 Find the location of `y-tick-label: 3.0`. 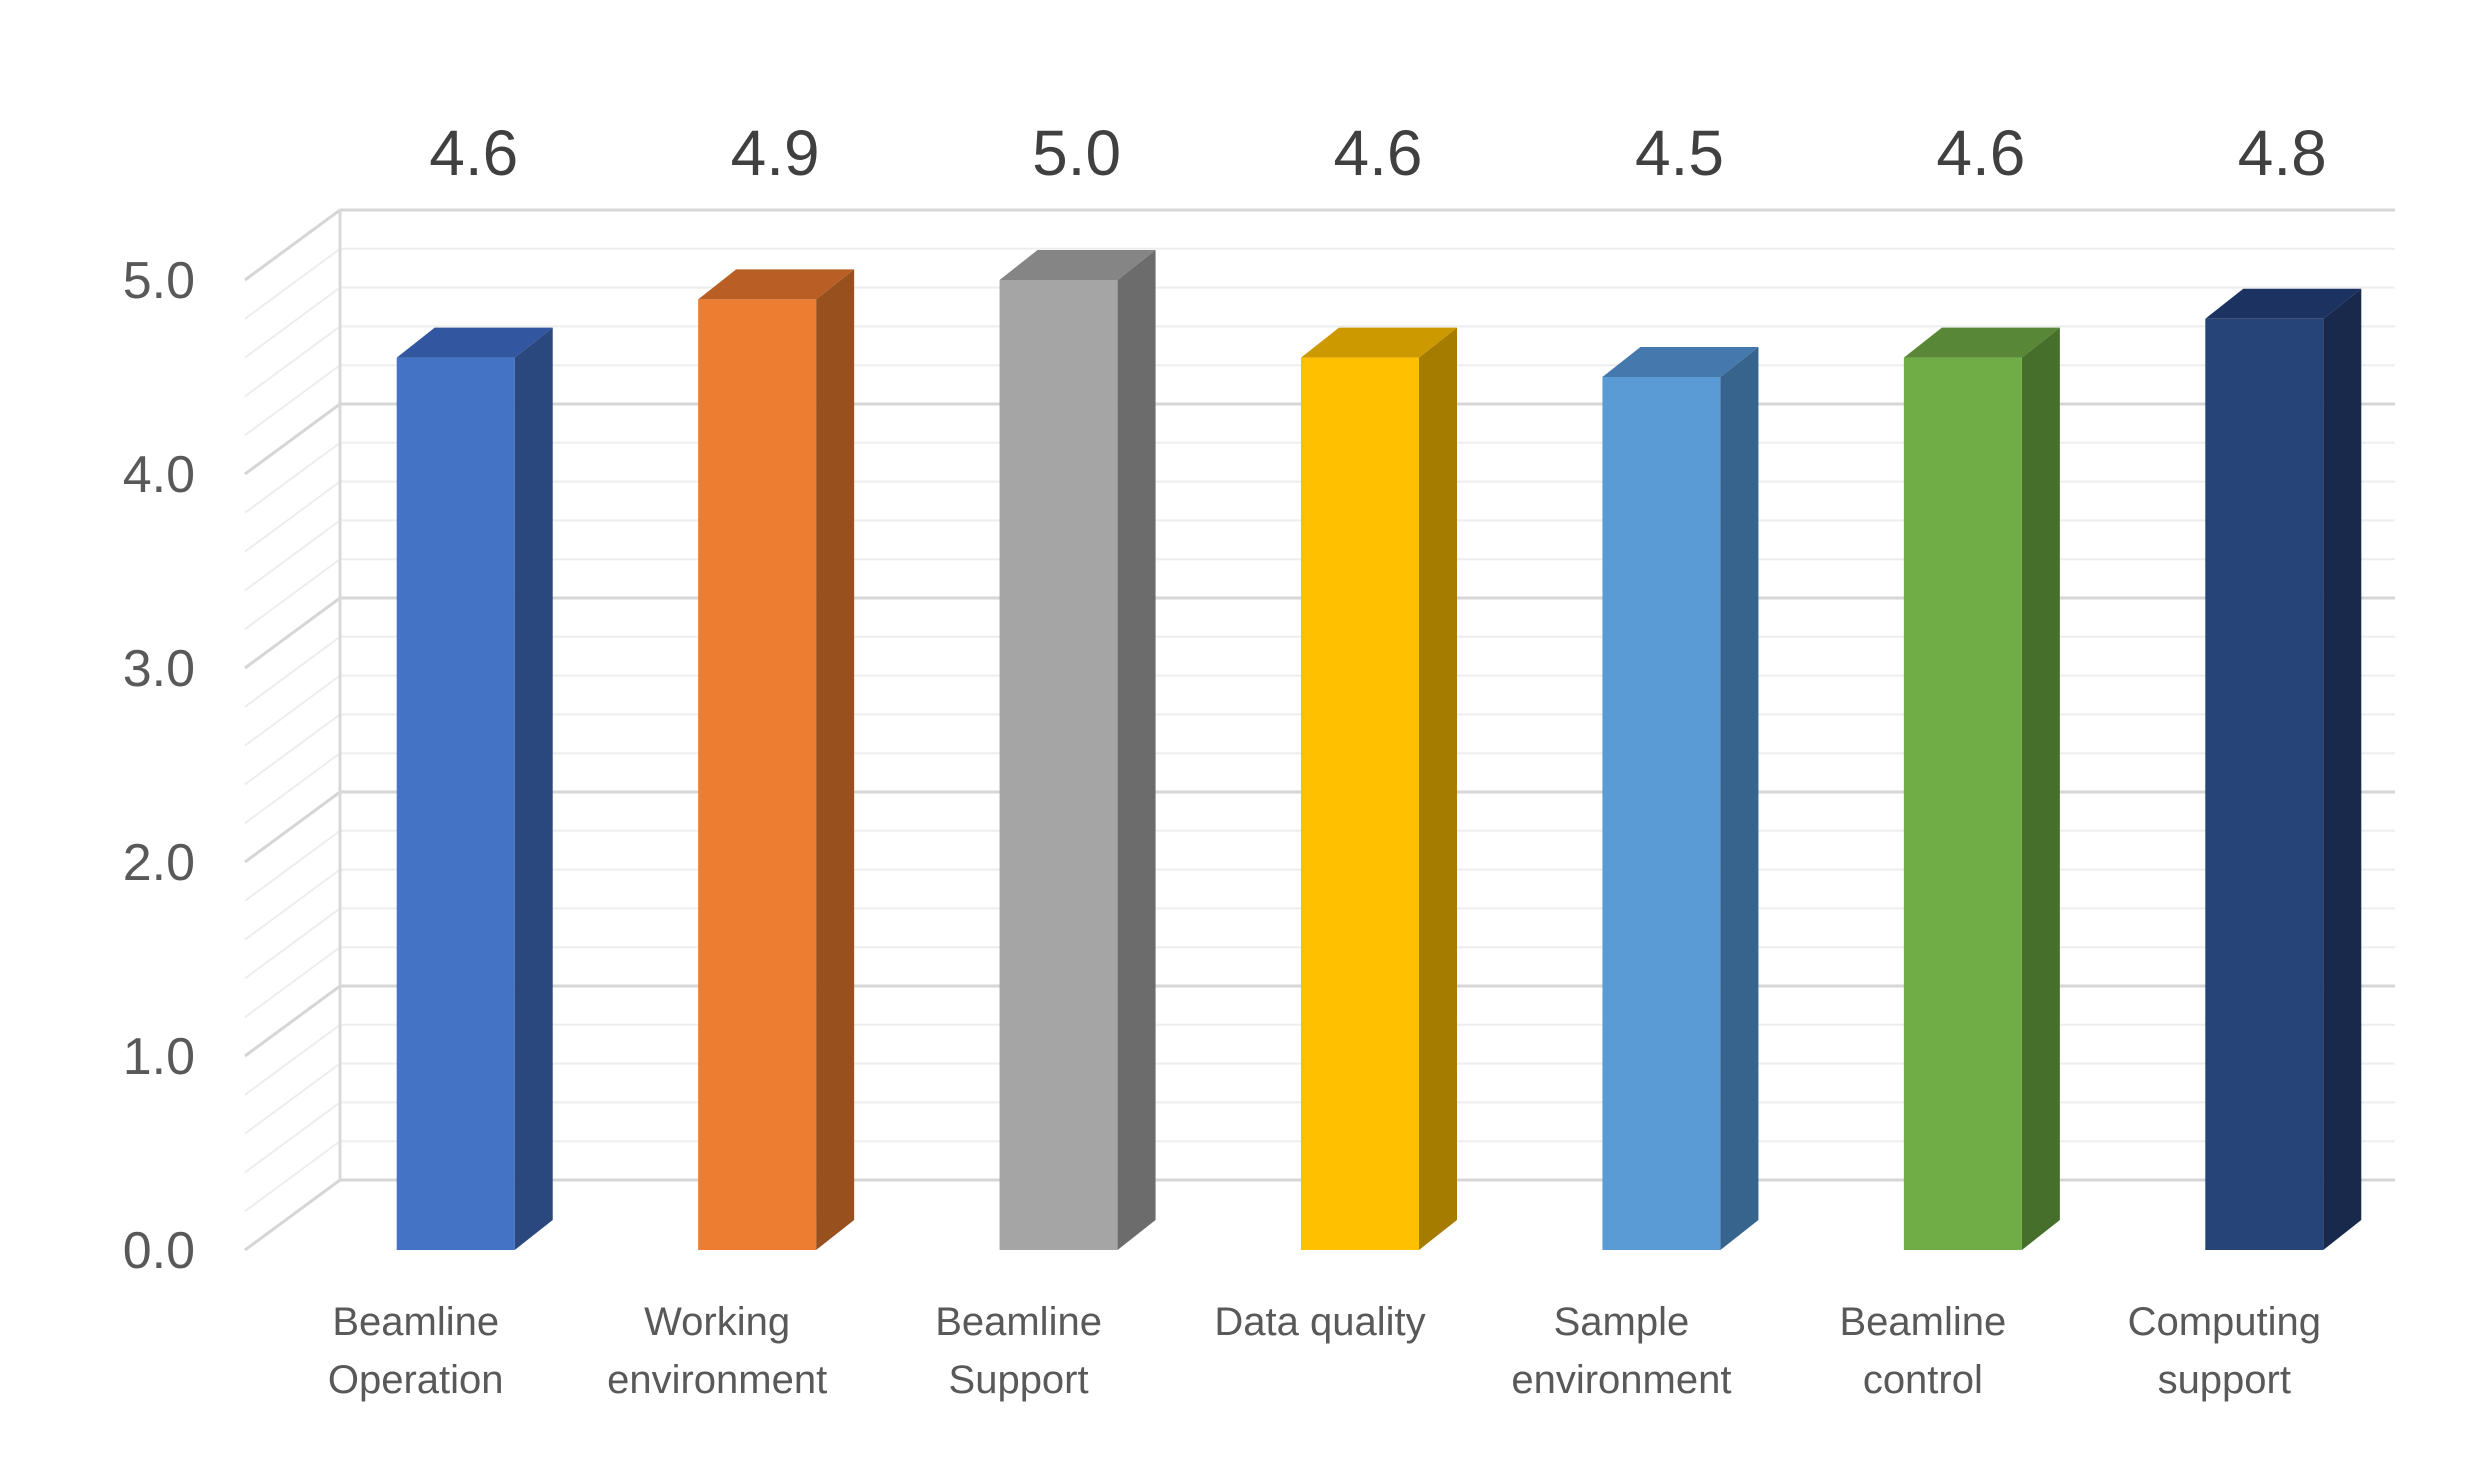

y-tick-label: 3.0 is located at coordinates (159, 669).